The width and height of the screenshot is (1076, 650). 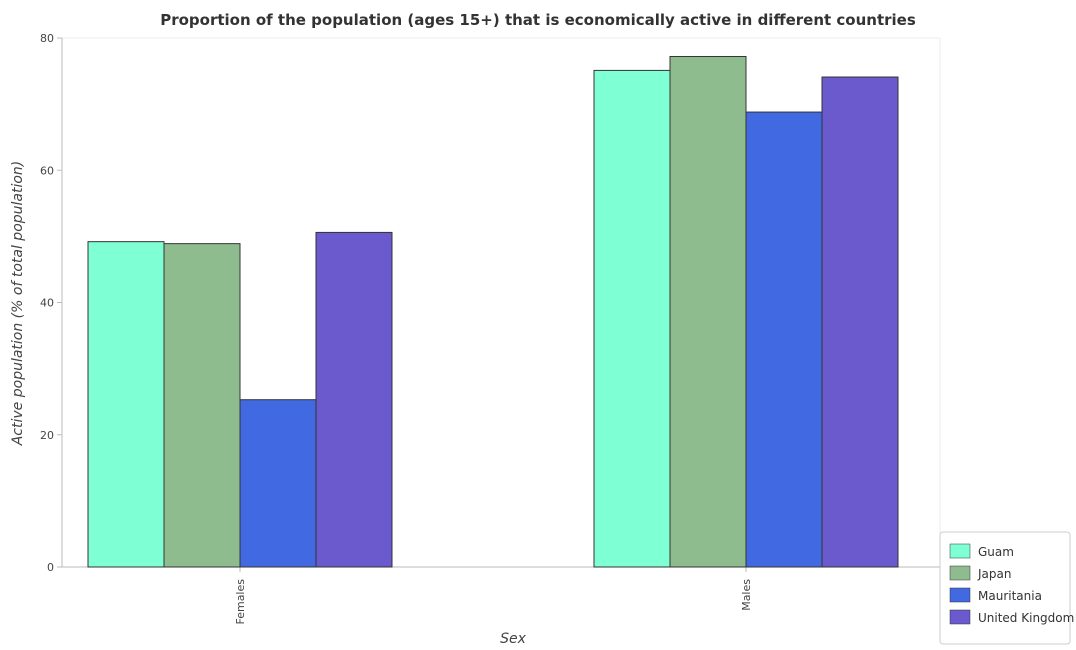 I want to click on bar-mauritania-females, so click(x=278, y=483).